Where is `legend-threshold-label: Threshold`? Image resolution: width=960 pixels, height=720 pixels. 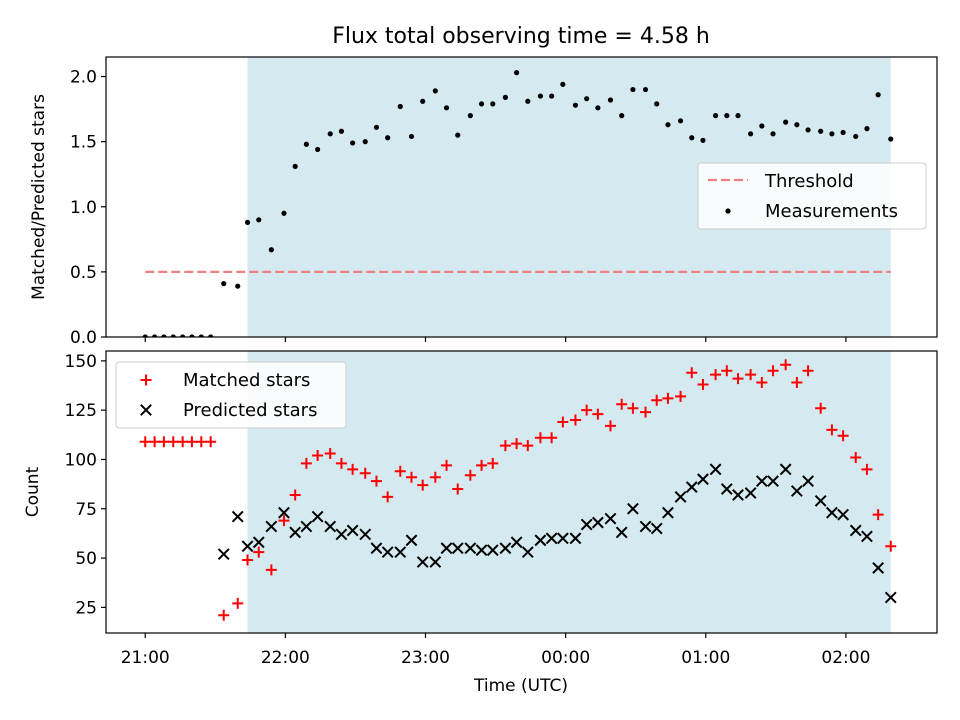
legend-threshold-label: Threshold is located at coordinates (809, 181).